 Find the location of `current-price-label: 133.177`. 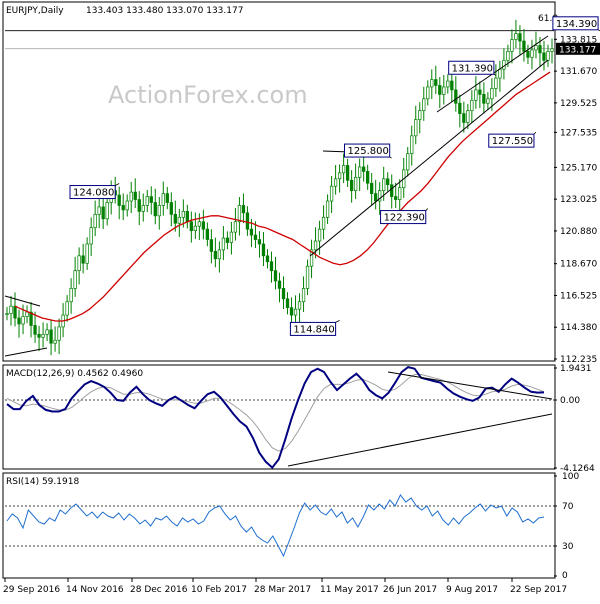

current-price-label: 133.177 is located at coordinates (577, 50).